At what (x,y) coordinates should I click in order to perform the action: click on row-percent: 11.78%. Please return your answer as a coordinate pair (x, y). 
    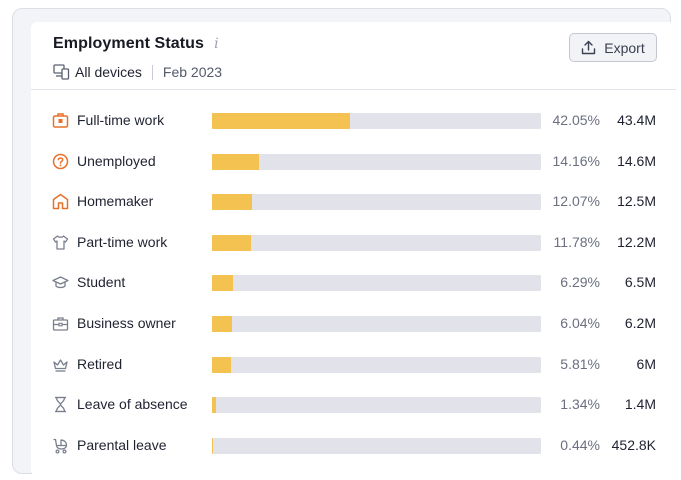
    Looking at the image, I should click on (576, 241).